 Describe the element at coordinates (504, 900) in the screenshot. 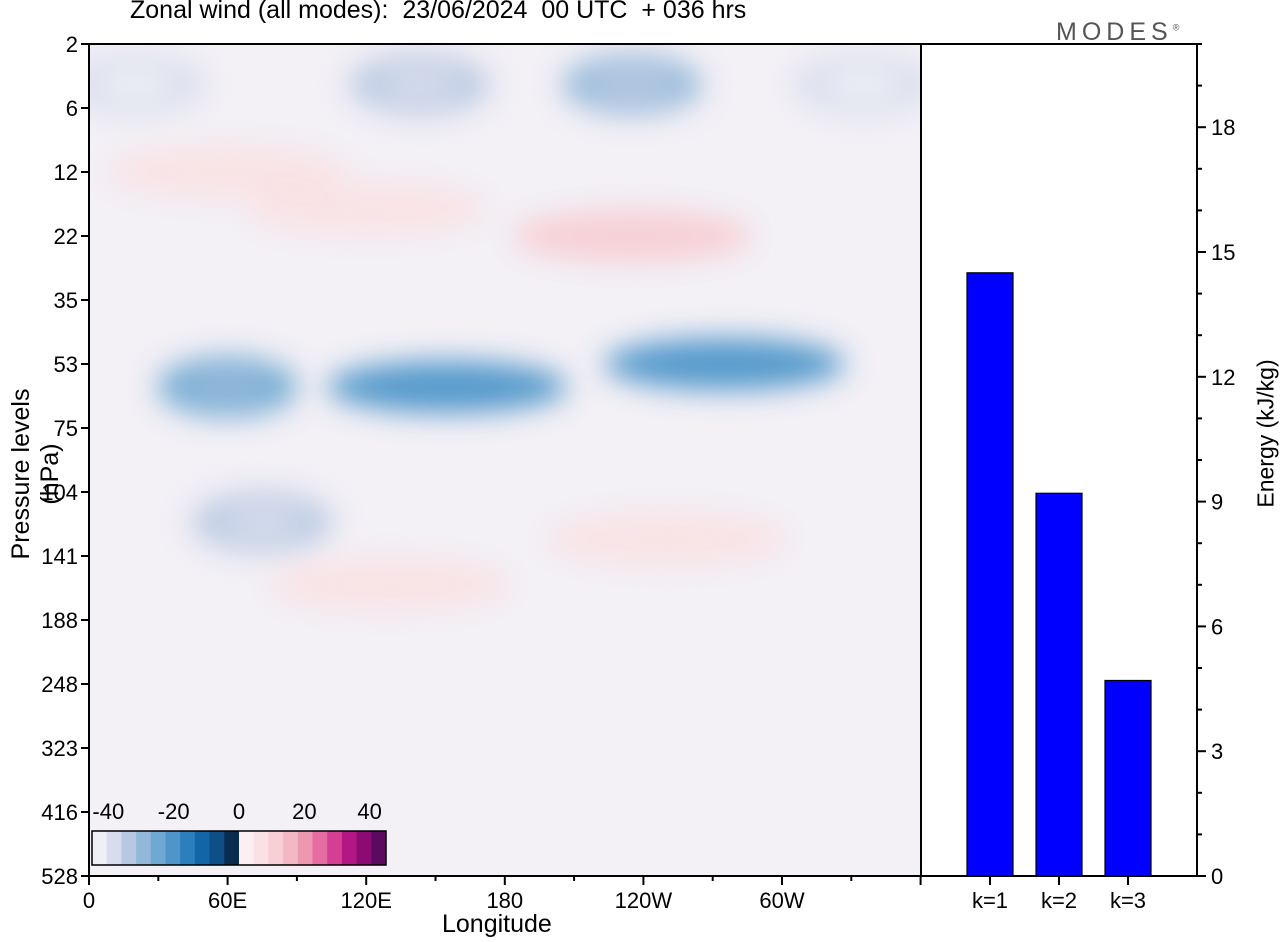

I see `x-tick-label: 180` at that location.